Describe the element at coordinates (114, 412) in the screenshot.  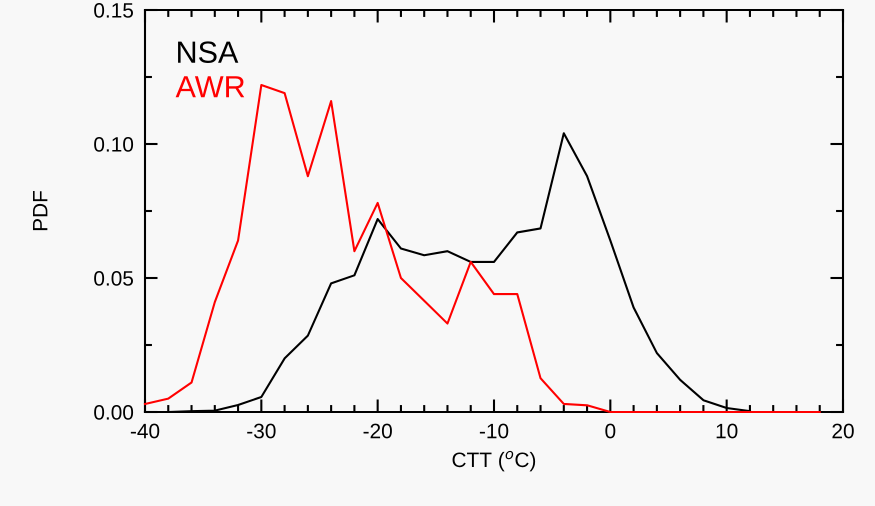
I see `y-tick-label: 0.00` at that location.